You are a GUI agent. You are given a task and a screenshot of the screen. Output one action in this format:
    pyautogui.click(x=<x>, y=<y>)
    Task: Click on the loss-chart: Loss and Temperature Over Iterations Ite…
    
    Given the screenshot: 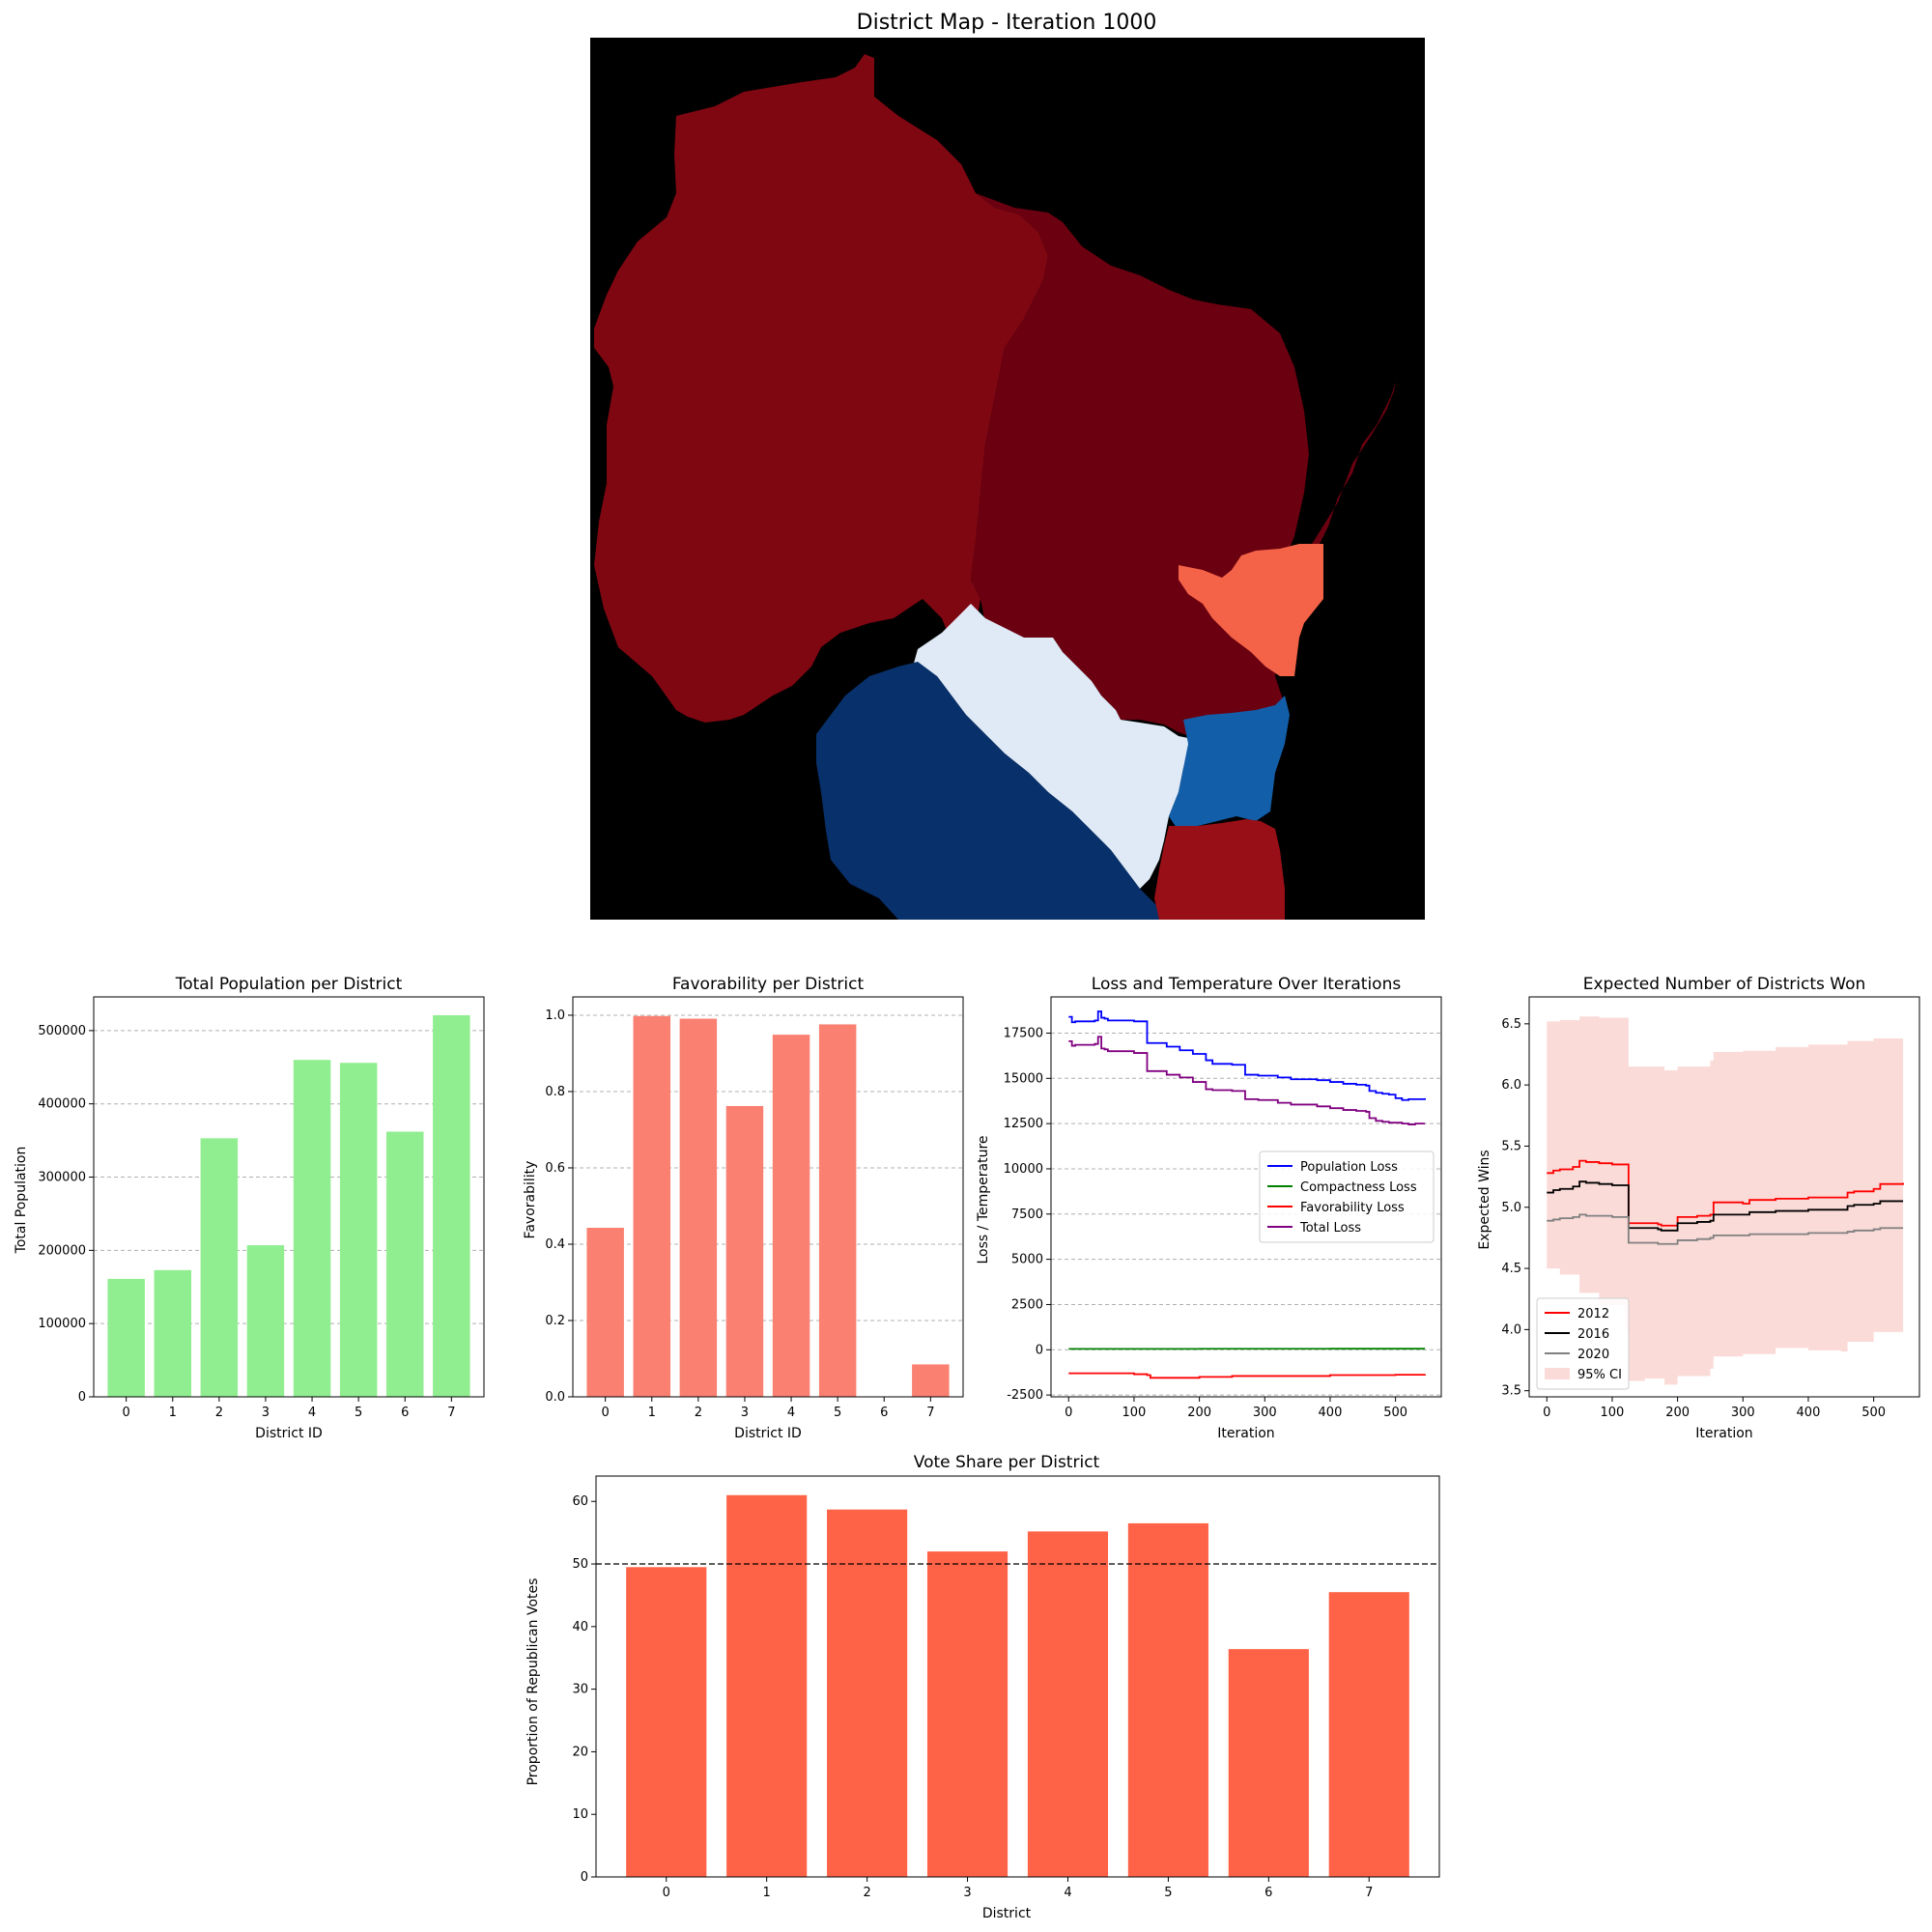 What is the action you would take?
    pyautogui.click(x=1209, y=1208)
    